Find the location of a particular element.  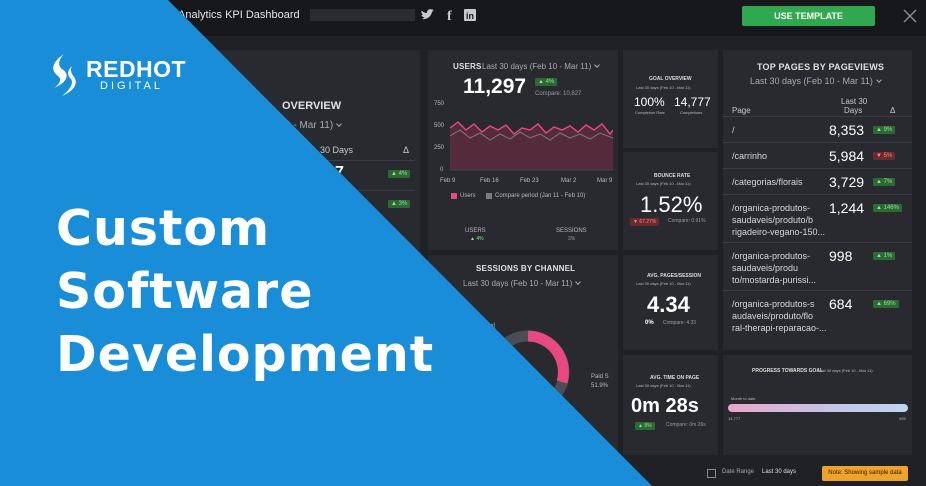

x-tick-label: Feb 23 is located at coordinates (529, 181).